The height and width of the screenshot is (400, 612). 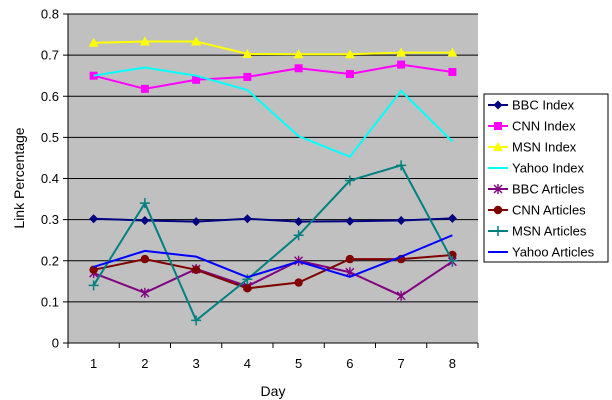 I want to click on legend-entry: CNN Index, so click(x=532, y=126).